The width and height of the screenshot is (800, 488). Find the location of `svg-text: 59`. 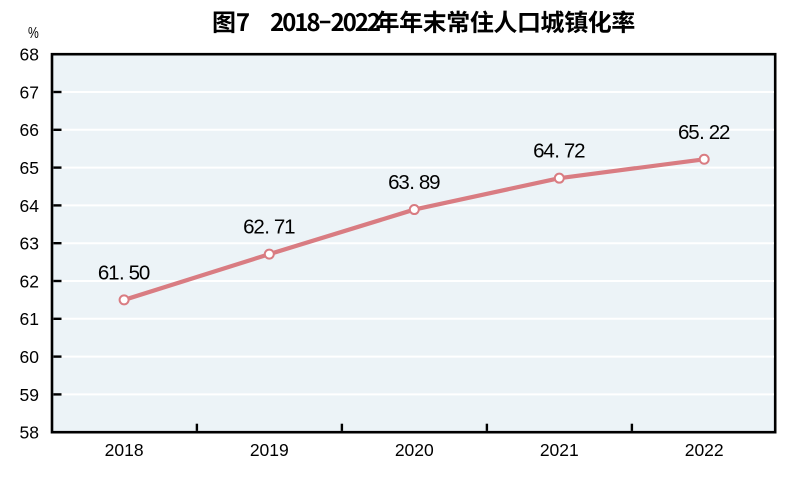

svg-text: 59 is located at coordinates (29, 395).